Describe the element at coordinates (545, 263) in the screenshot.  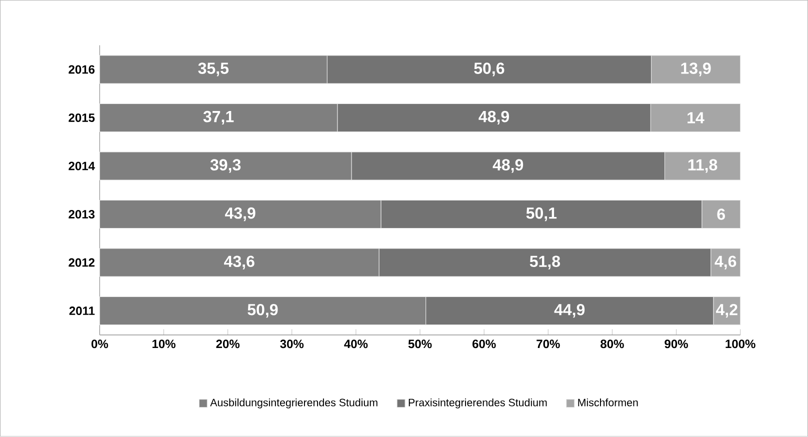
I see `data-label: 51,8` at that location.